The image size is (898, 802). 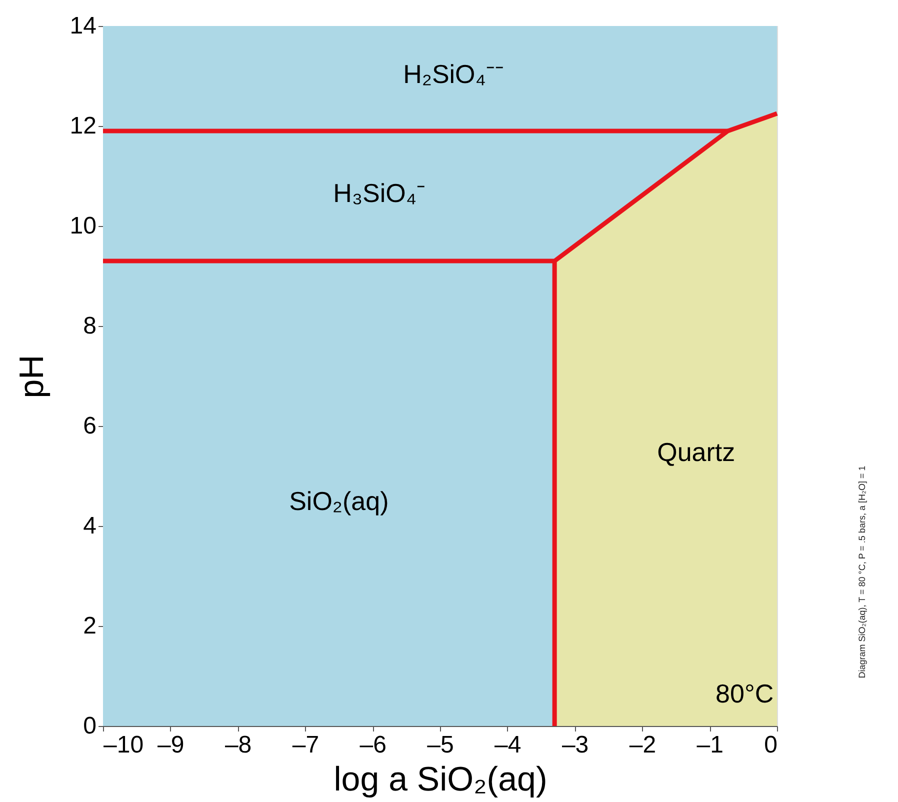 I want to click on x-tick-label: –3, so click(x=575, y=745).